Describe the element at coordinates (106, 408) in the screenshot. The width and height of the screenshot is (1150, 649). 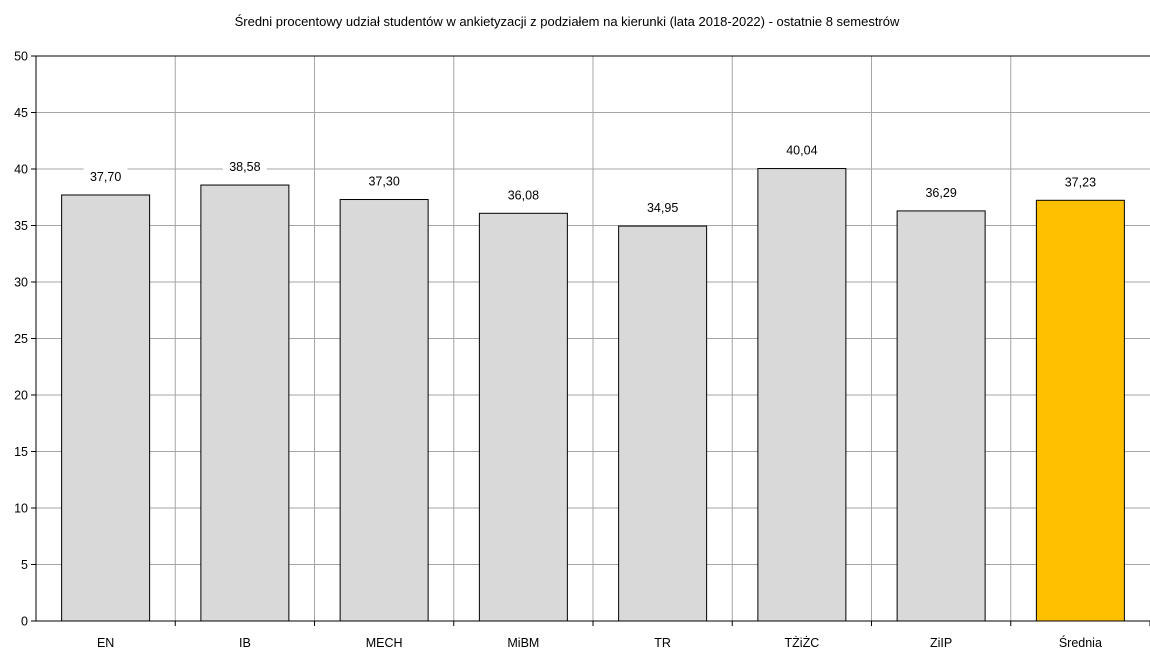
I see `bar-en` at that location.